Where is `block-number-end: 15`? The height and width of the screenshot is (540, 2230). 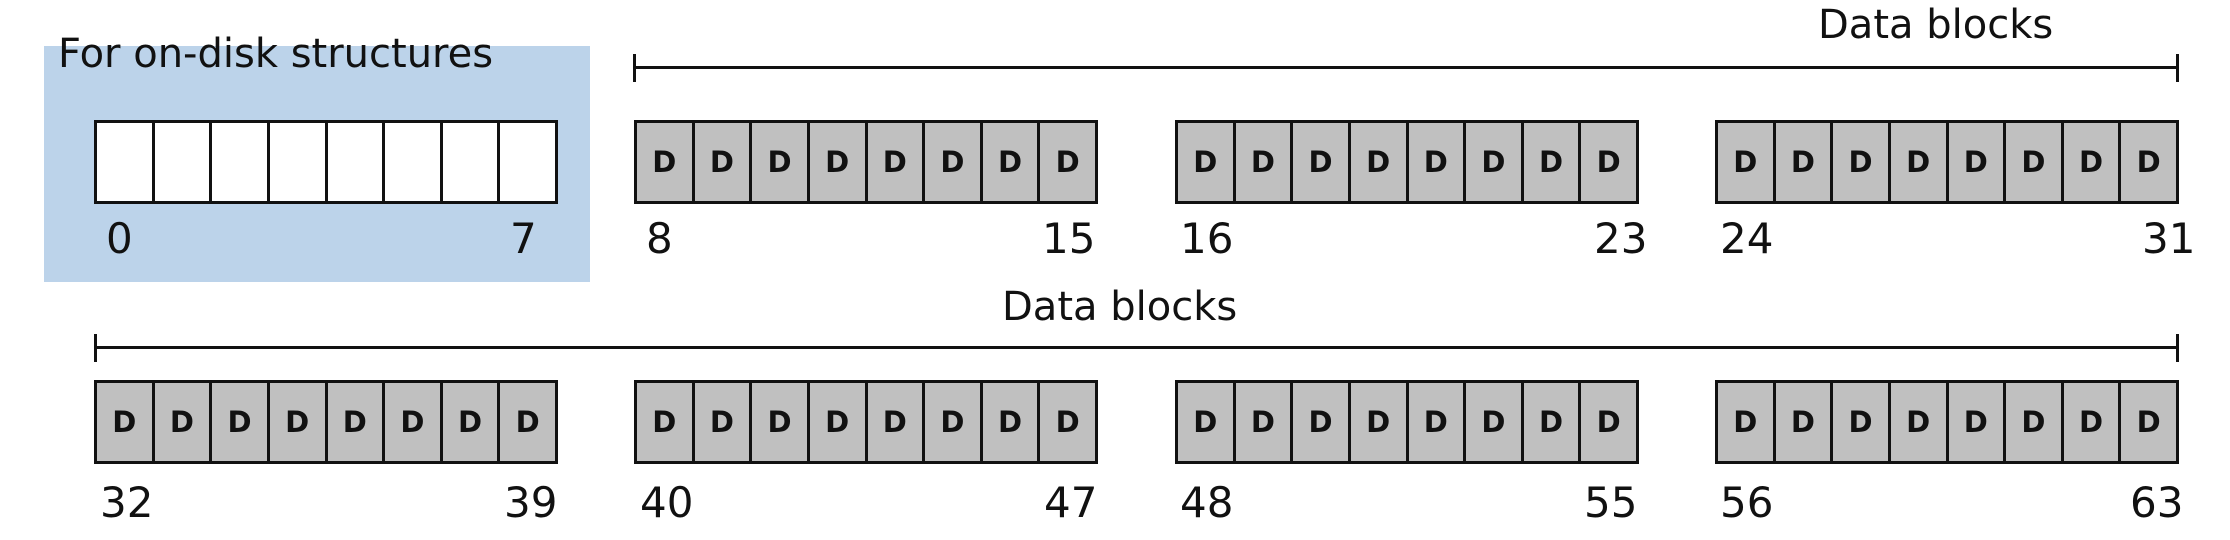
block-number-end: 15 is located at coordinates (1069, 238).